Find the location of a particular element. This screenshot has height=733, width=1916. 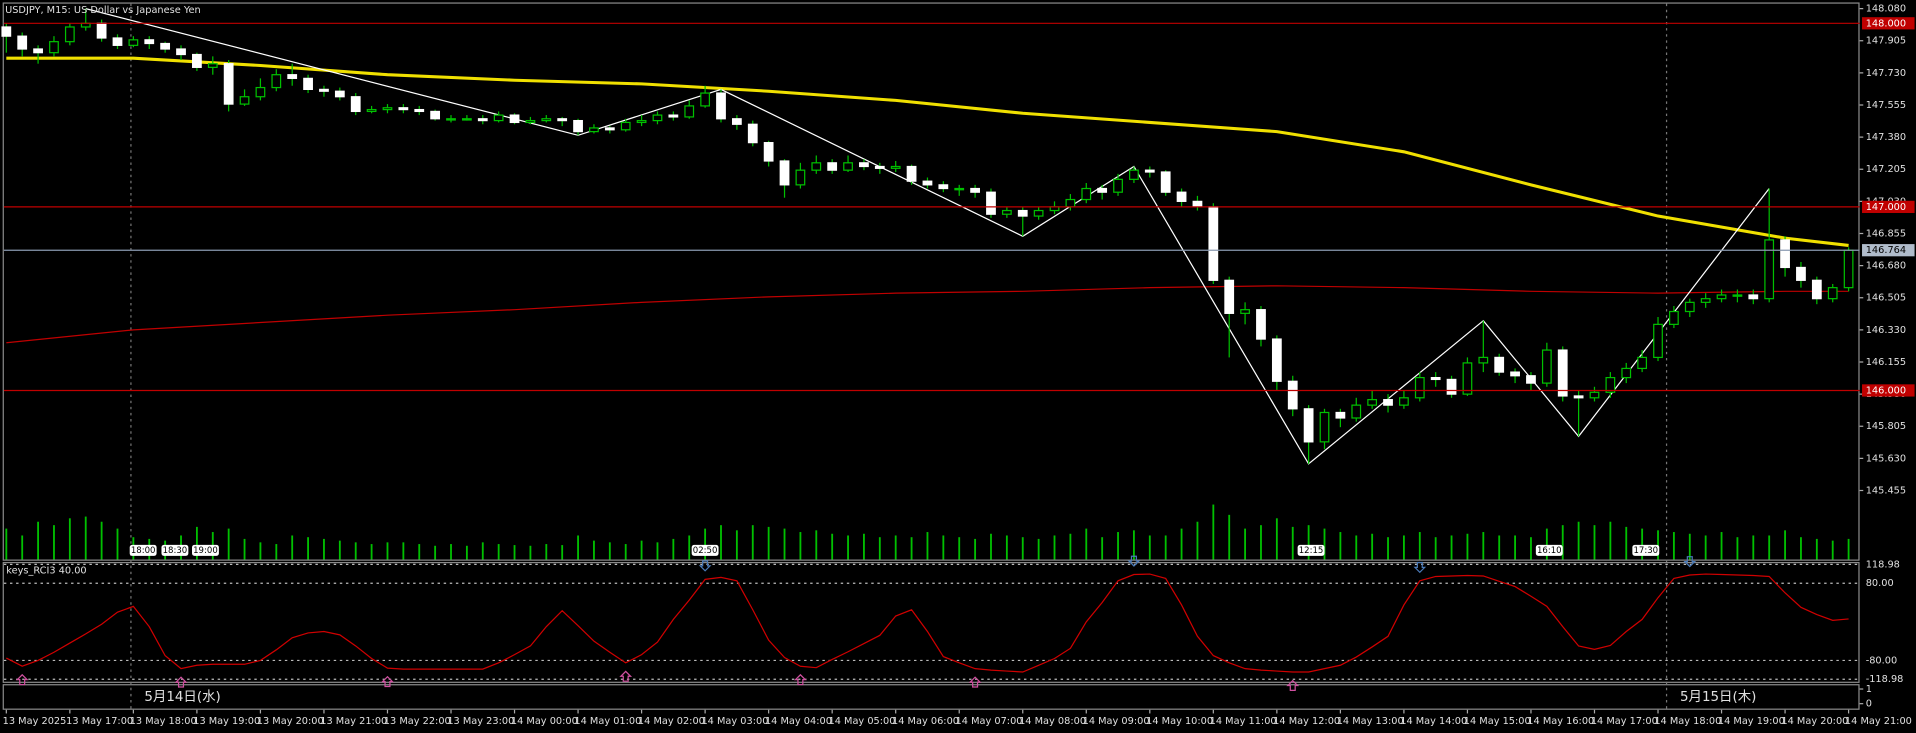

y-tick-label: 146.855 is located at coordinates (1886, 233).